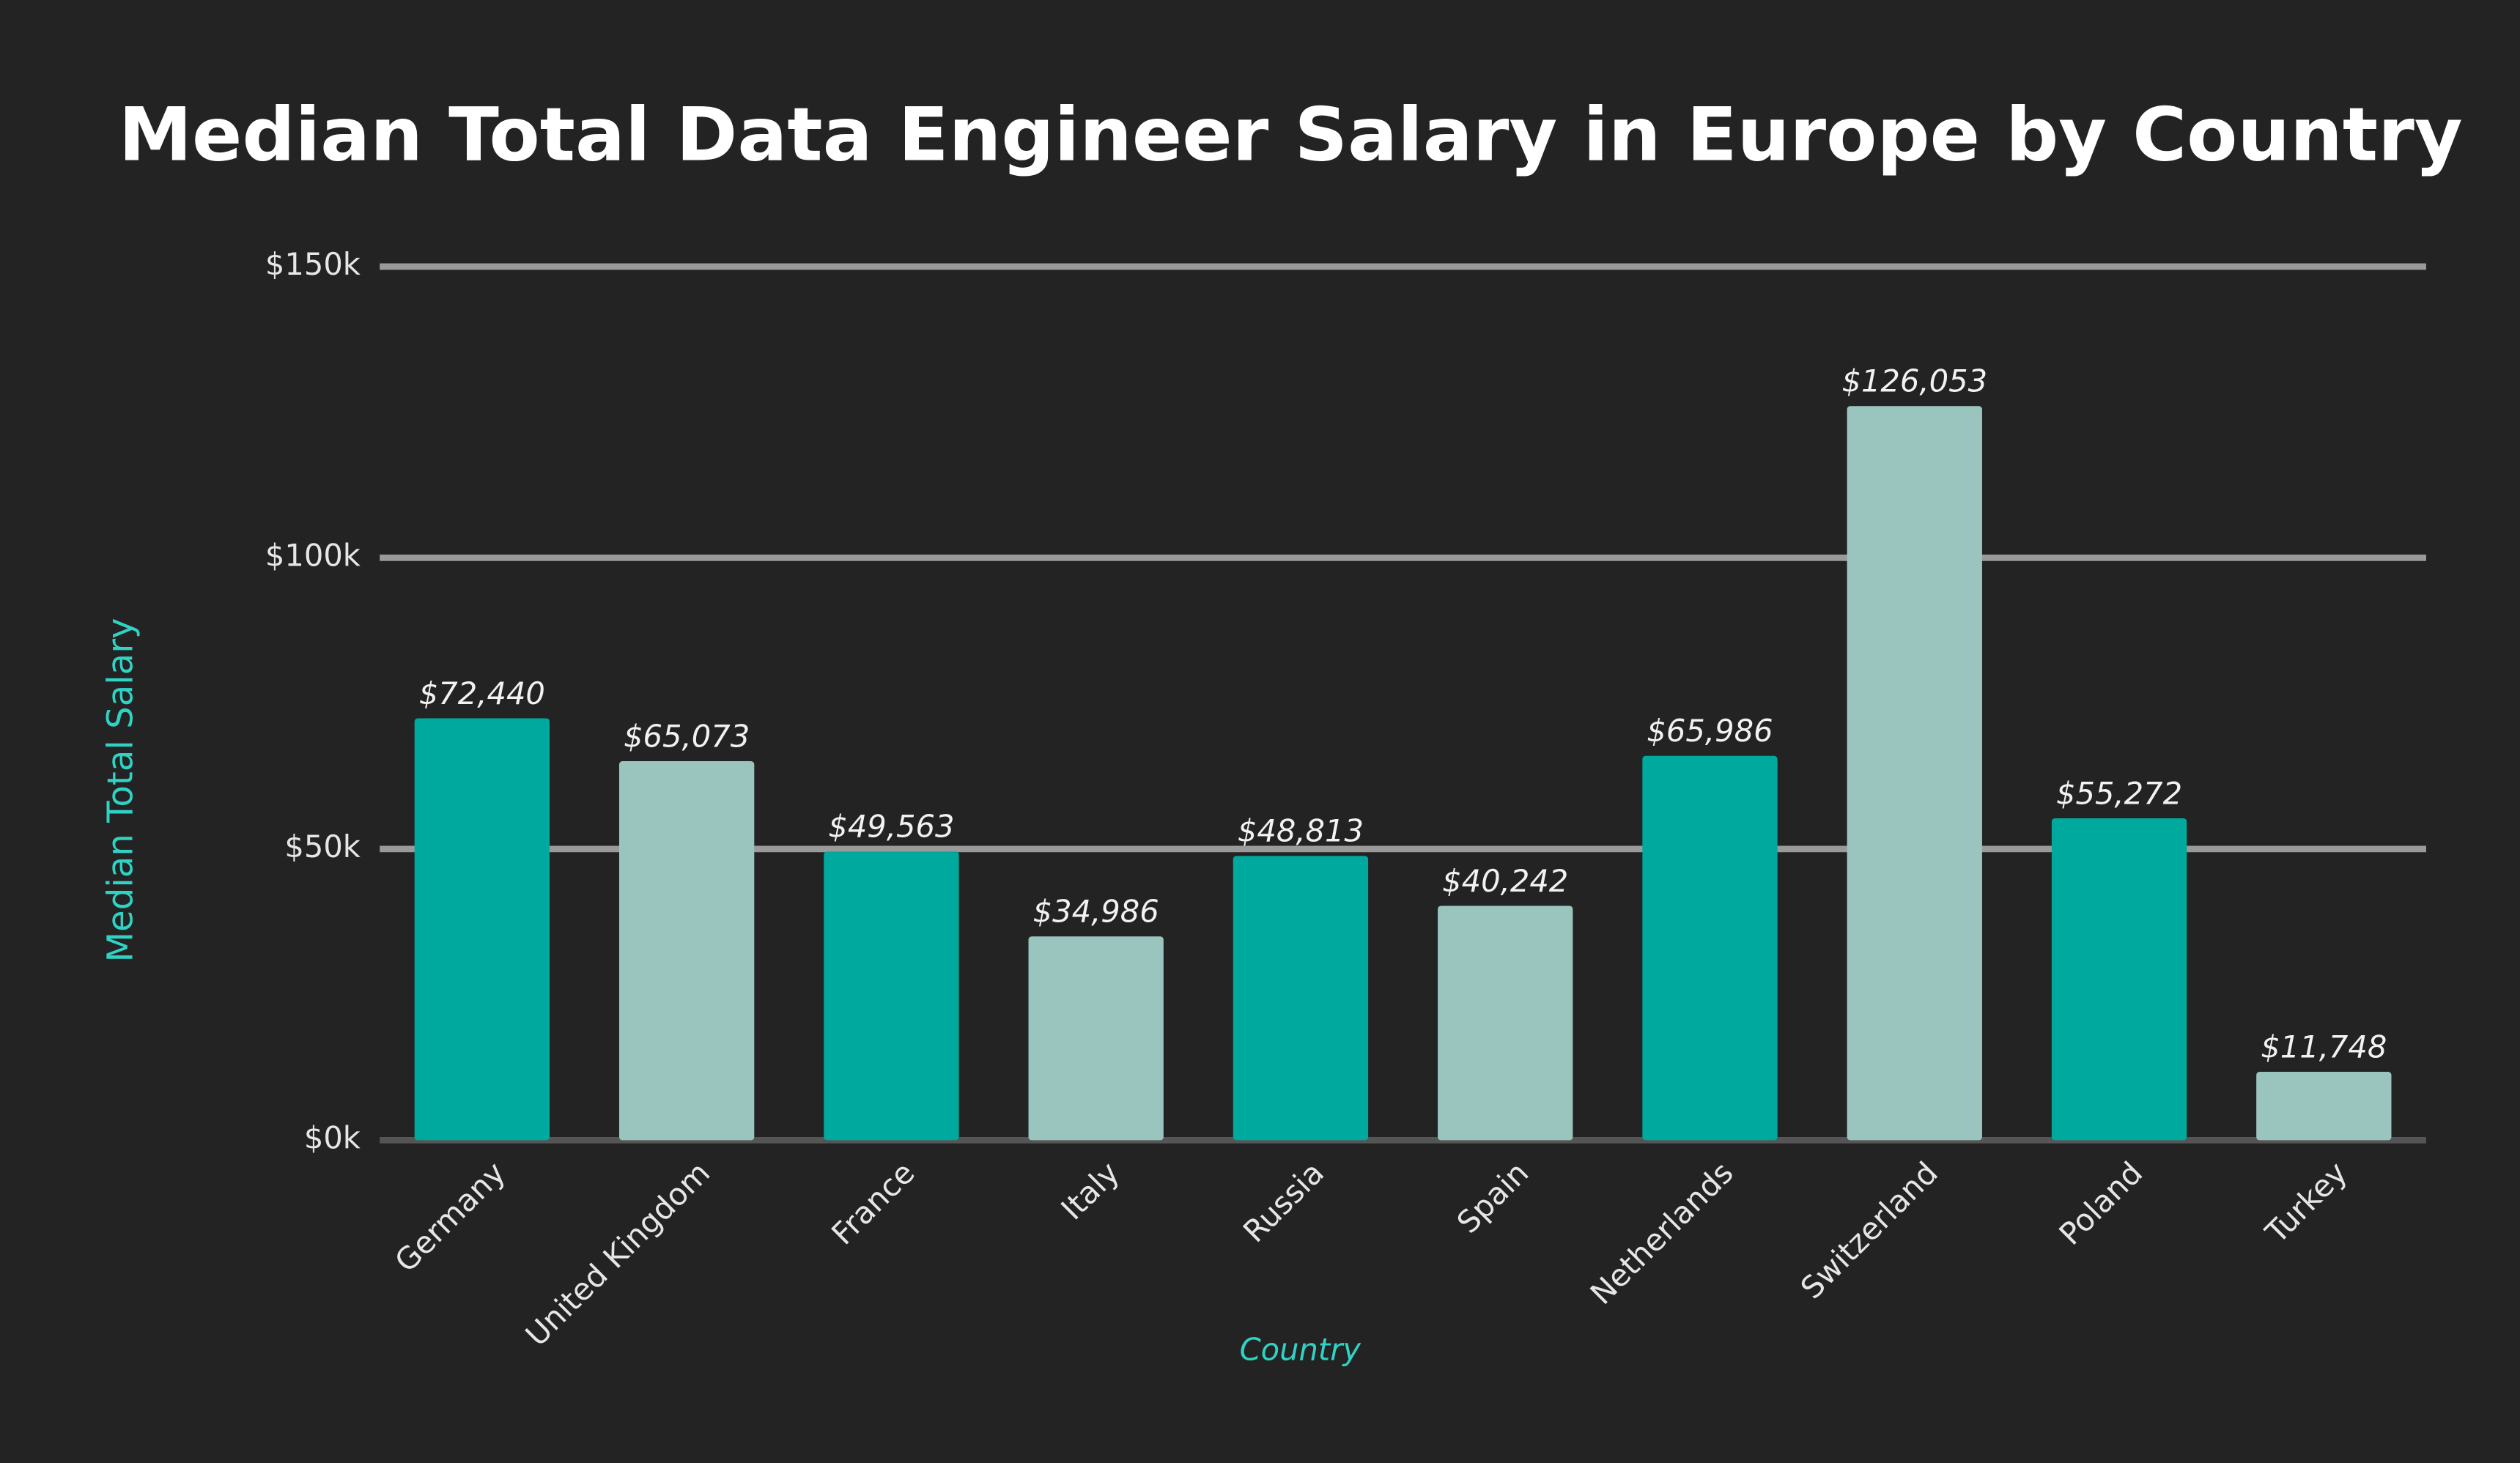 The image size is (2520, 1463). What do you see at coordinates (1301, 1350) in the screenshot?
I see `x-axis-label: Country` at bounding box center [1301, 1350].